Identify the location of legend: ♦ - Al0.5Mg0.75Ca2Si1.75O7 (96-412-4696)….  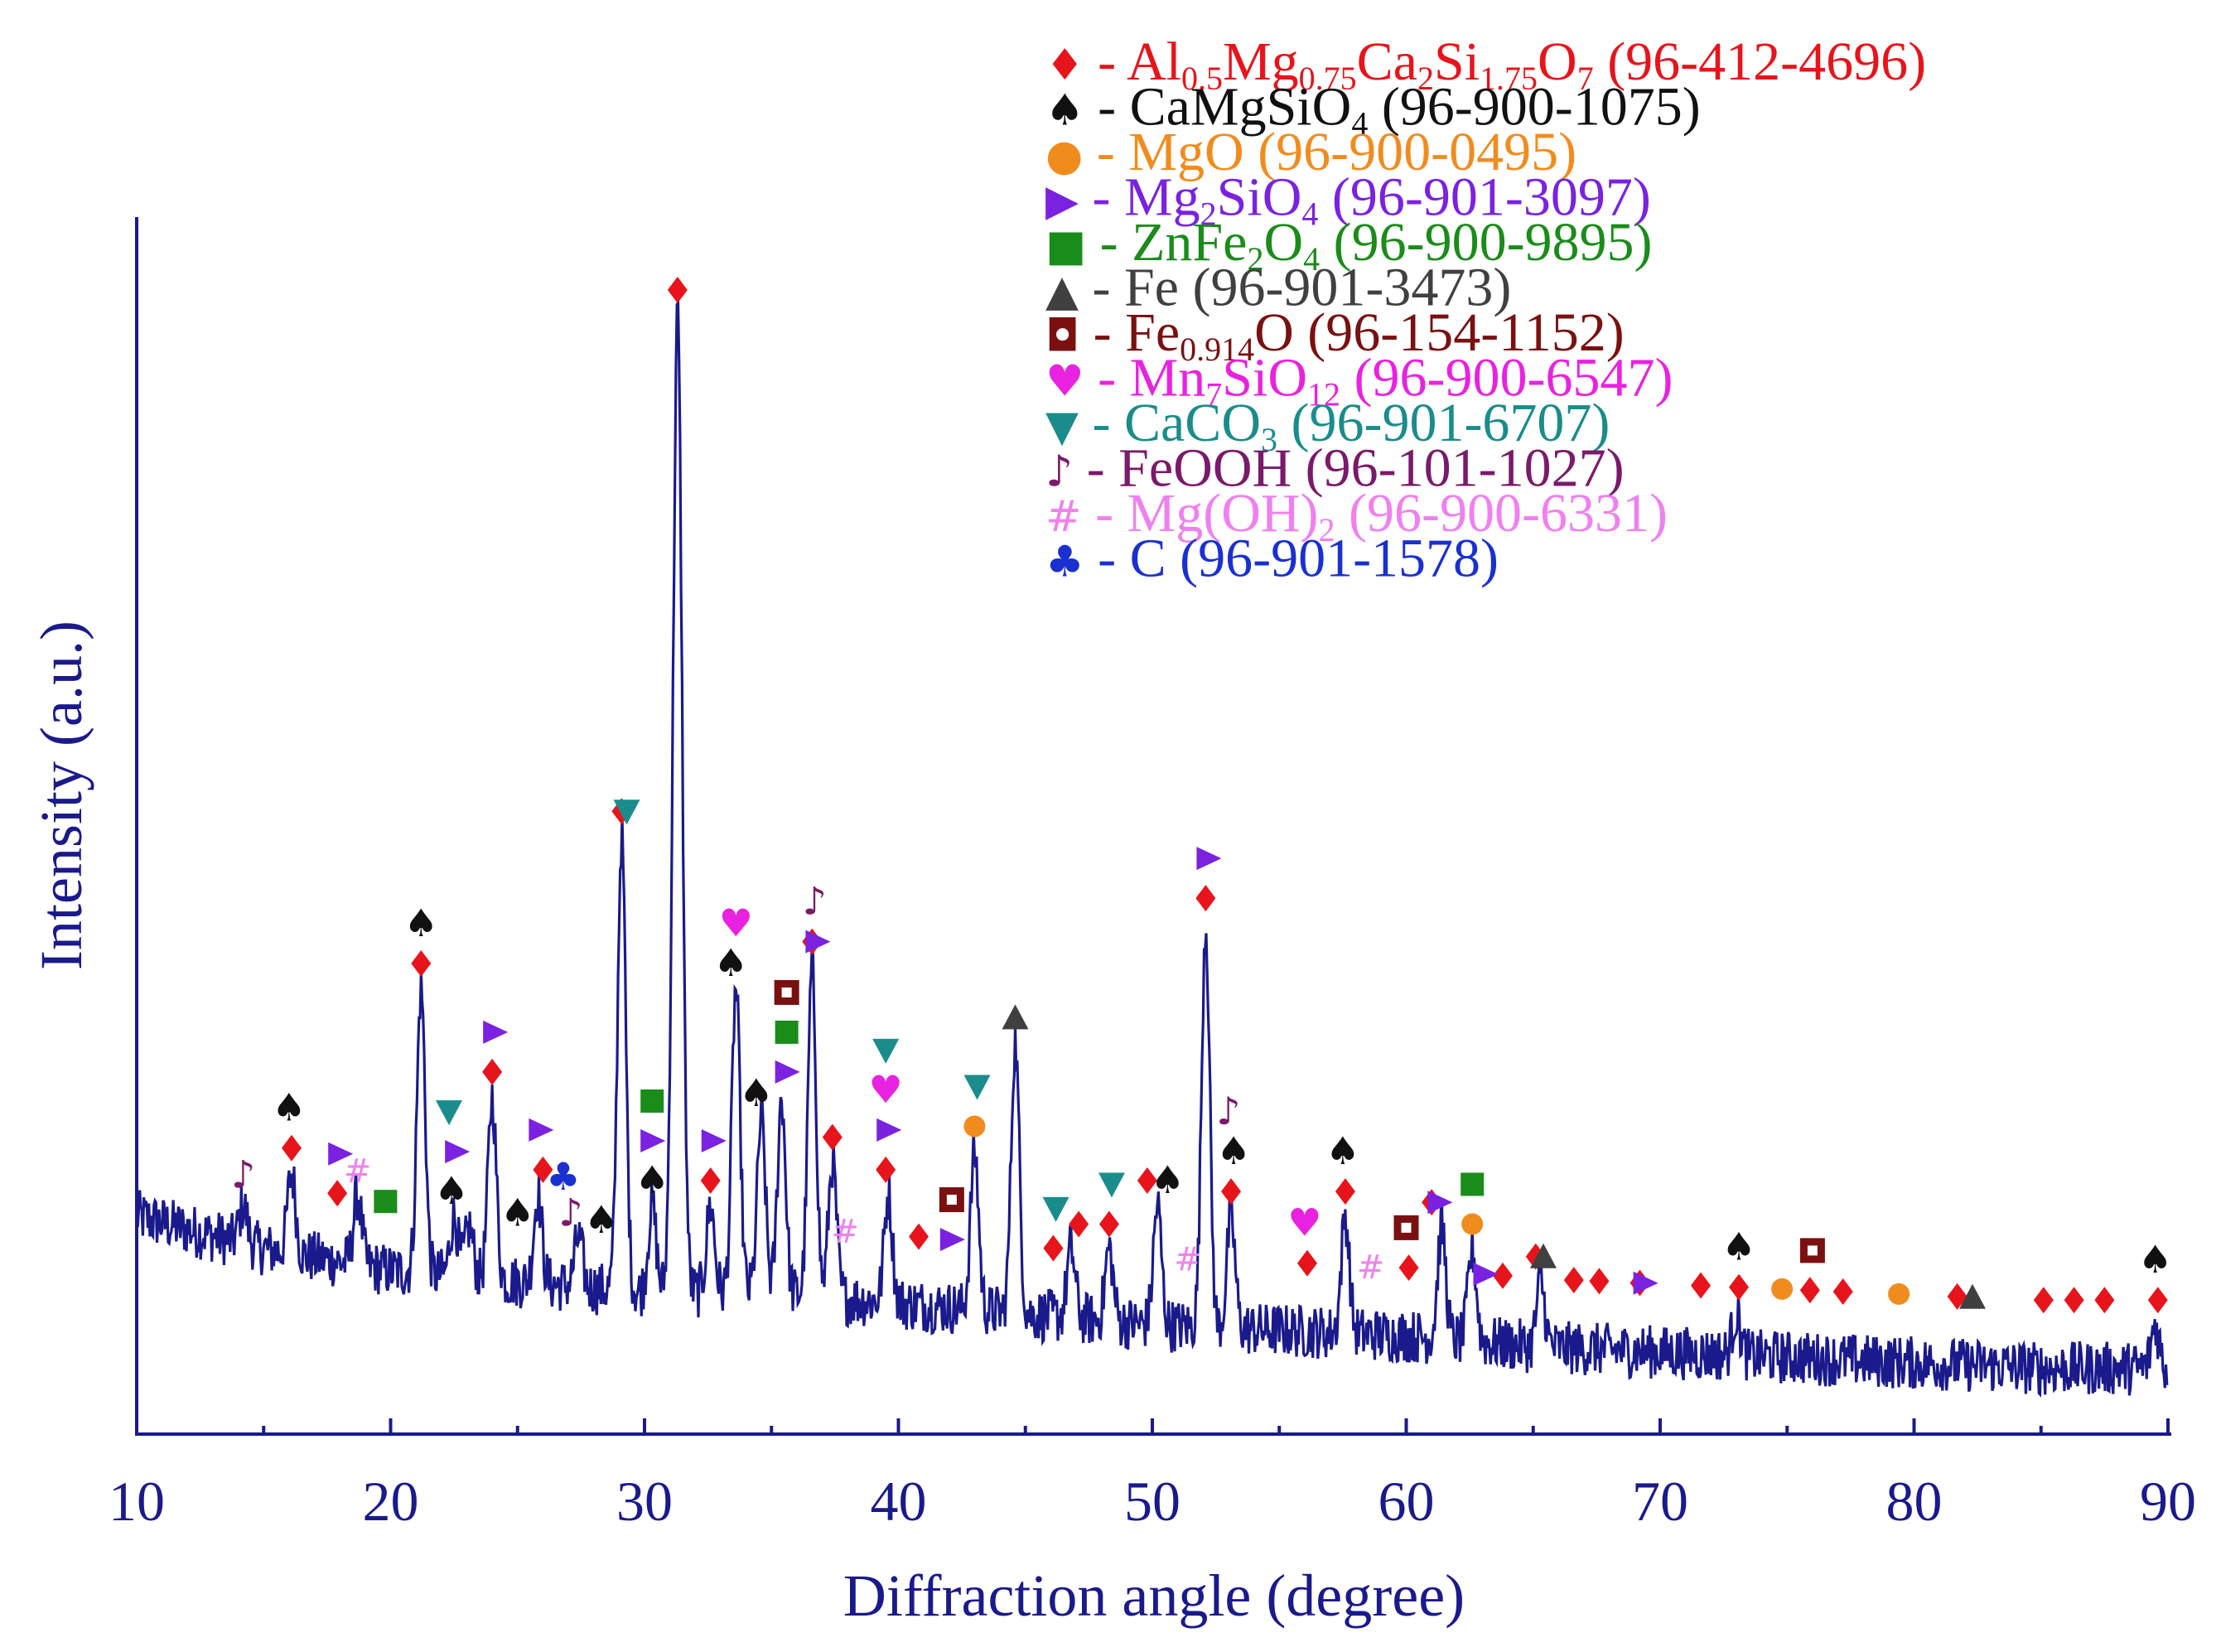
(1485, 310).